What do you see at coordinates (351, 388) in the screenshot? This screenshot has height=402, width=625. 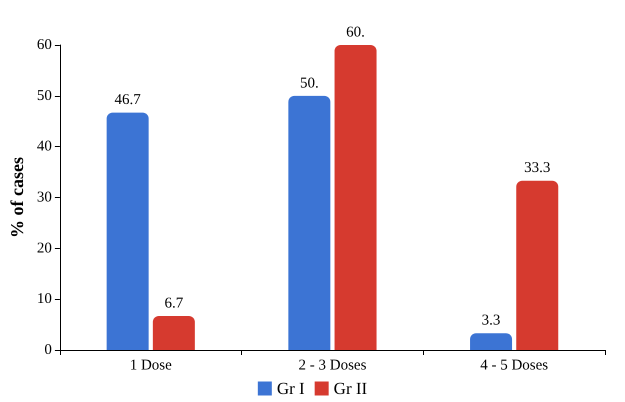 I see `legend-label: Gr II` at bounding box center [351, 388].